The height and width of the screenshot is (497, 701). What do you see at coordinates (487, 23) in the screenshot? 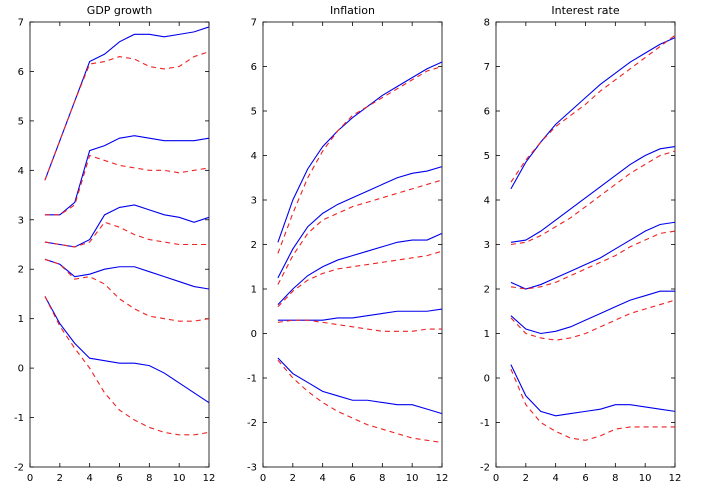
I see `y-tick-label: 8` at bounding box center [487, 23].